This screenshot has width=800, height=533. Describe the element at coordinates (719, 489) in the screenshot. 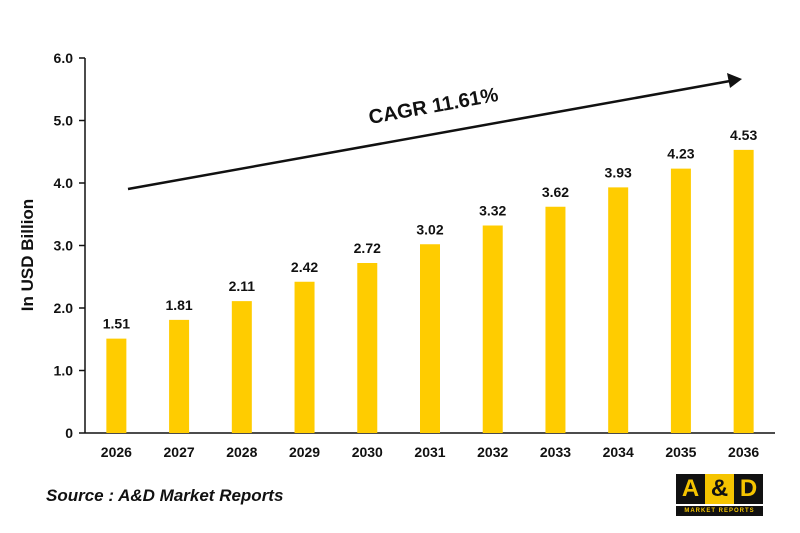

I see `logo-letter: &` at that location.